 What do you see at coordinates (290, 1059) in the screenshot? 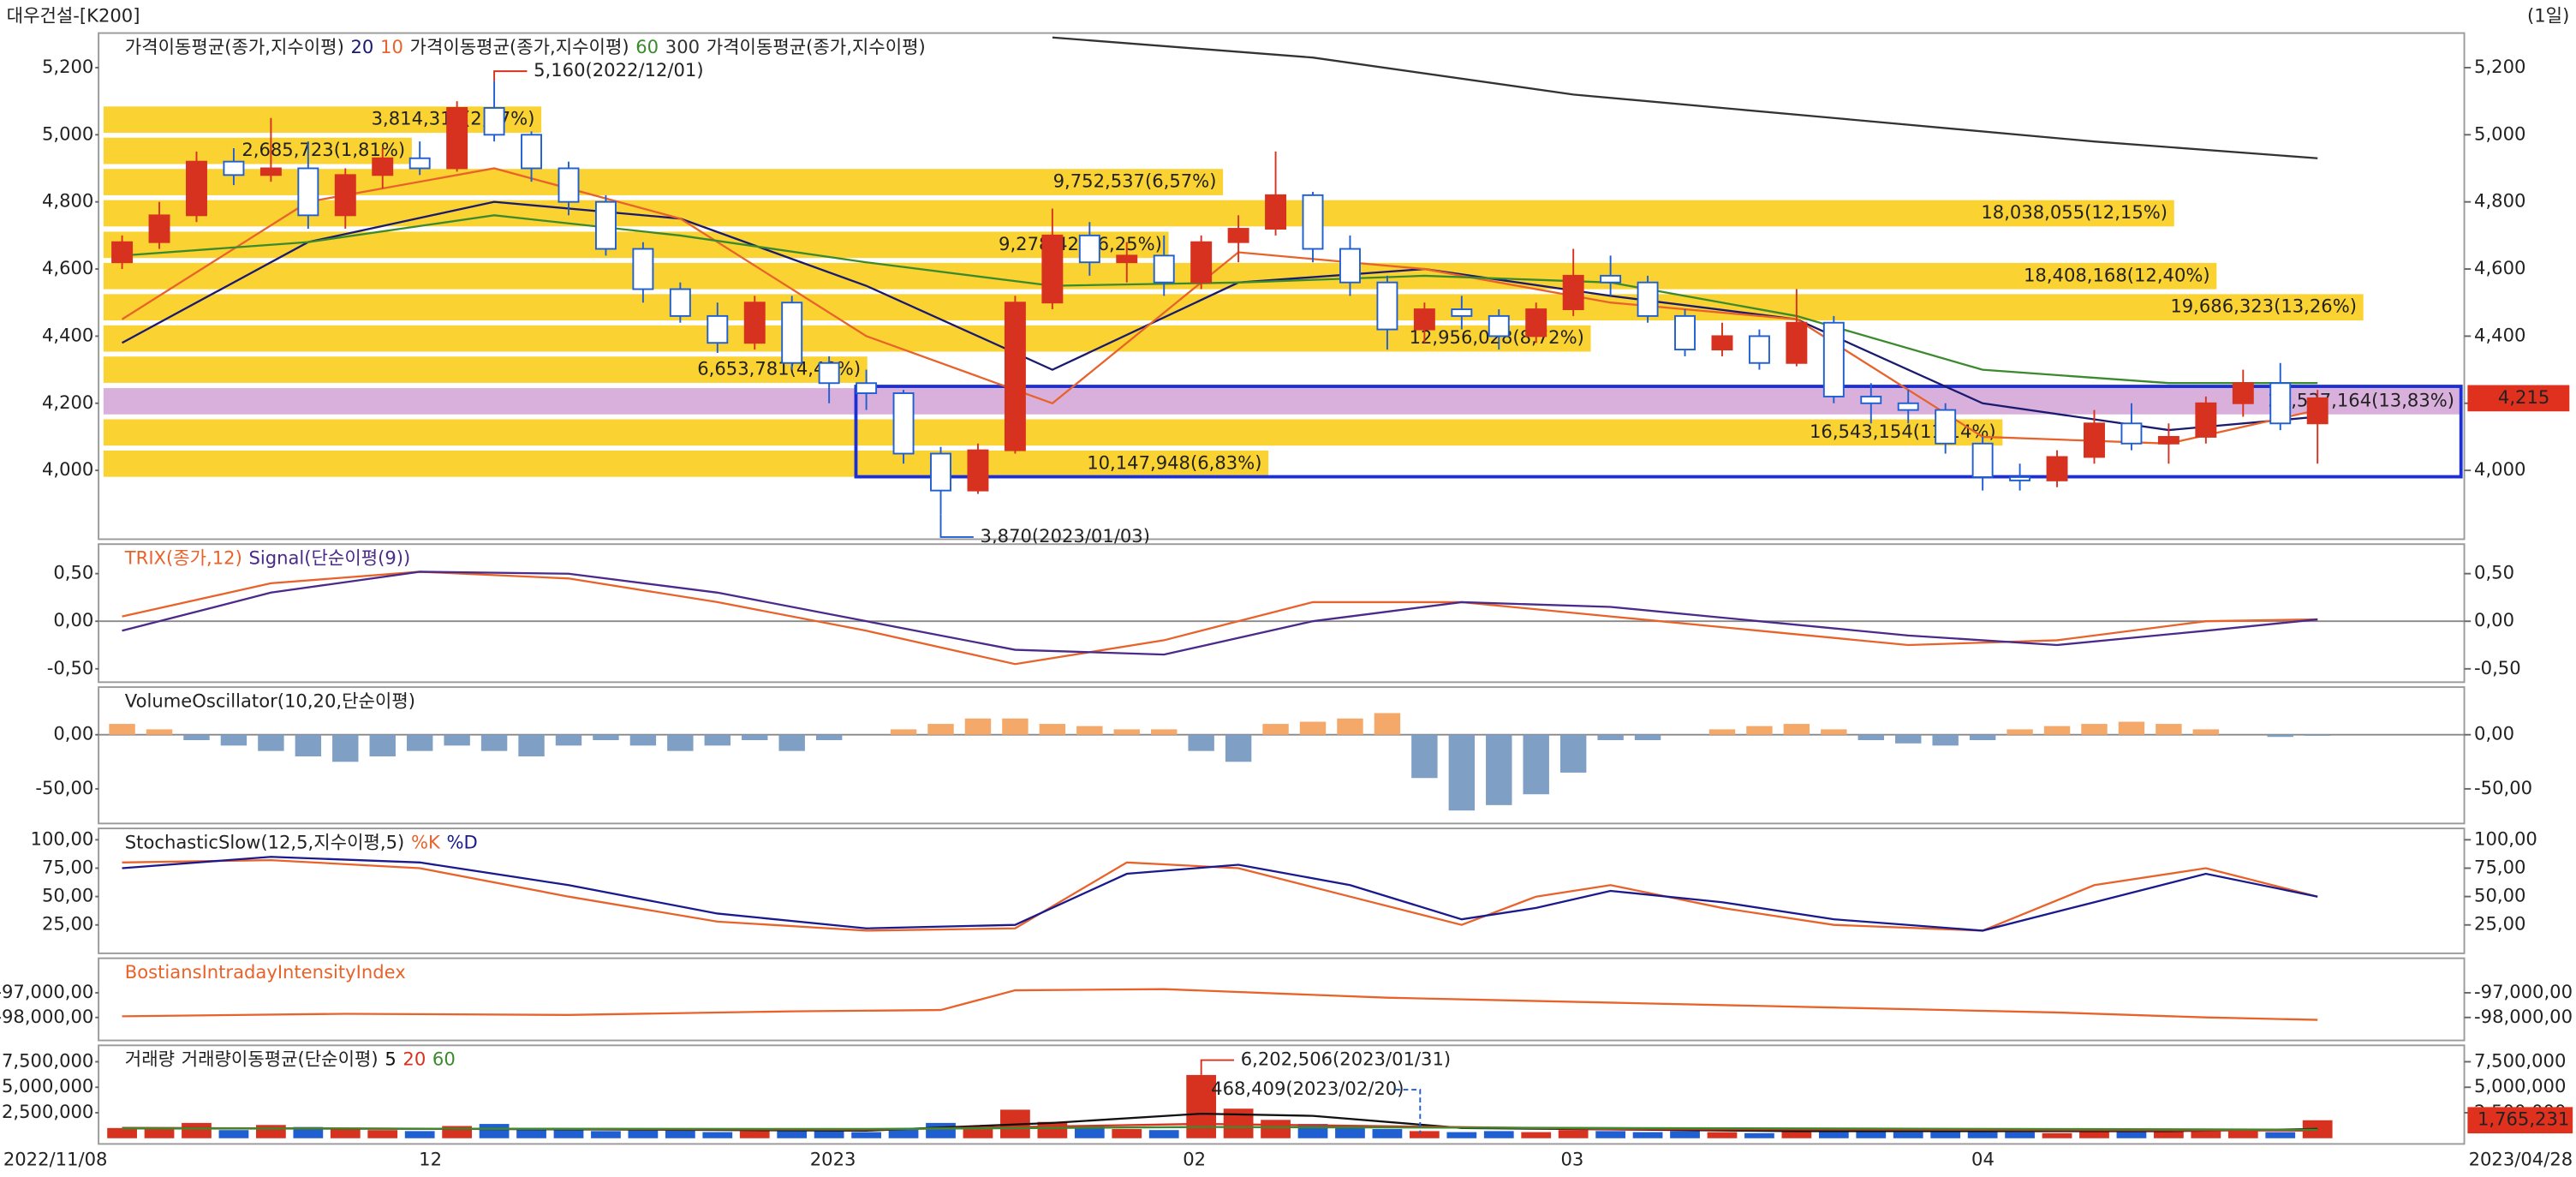
I see `legend: 거래량 거래량이동평균(단순이평) 5 20 60` at bounding box center [290, 1059].